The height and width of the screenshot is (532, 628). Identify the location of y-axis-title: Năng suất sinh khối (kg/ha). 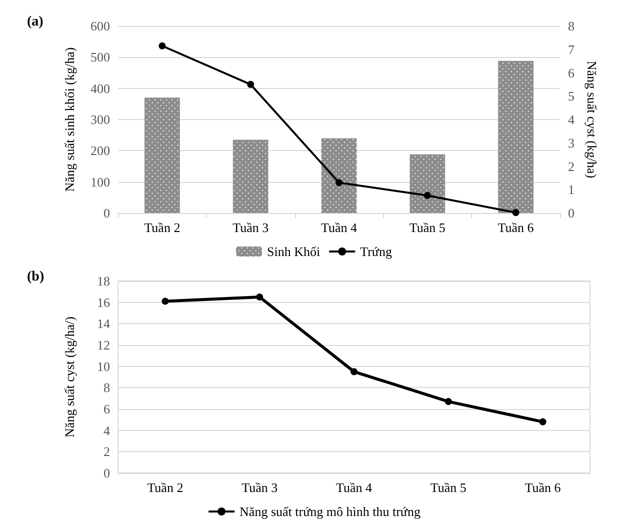
(69, 119).